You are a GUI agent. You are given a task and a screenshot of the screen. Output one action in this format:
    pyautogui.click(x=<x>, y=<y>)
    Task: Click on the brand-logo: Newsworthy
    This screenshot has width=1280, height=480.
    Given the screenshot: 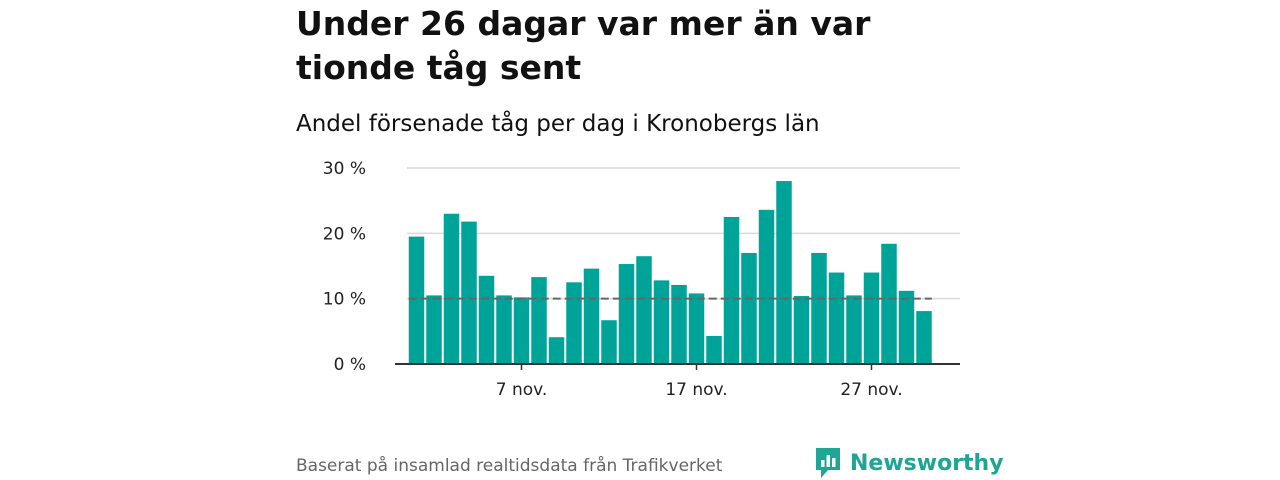 What is the action you would take?
    pyautogui.click(x=909, y=463)
    